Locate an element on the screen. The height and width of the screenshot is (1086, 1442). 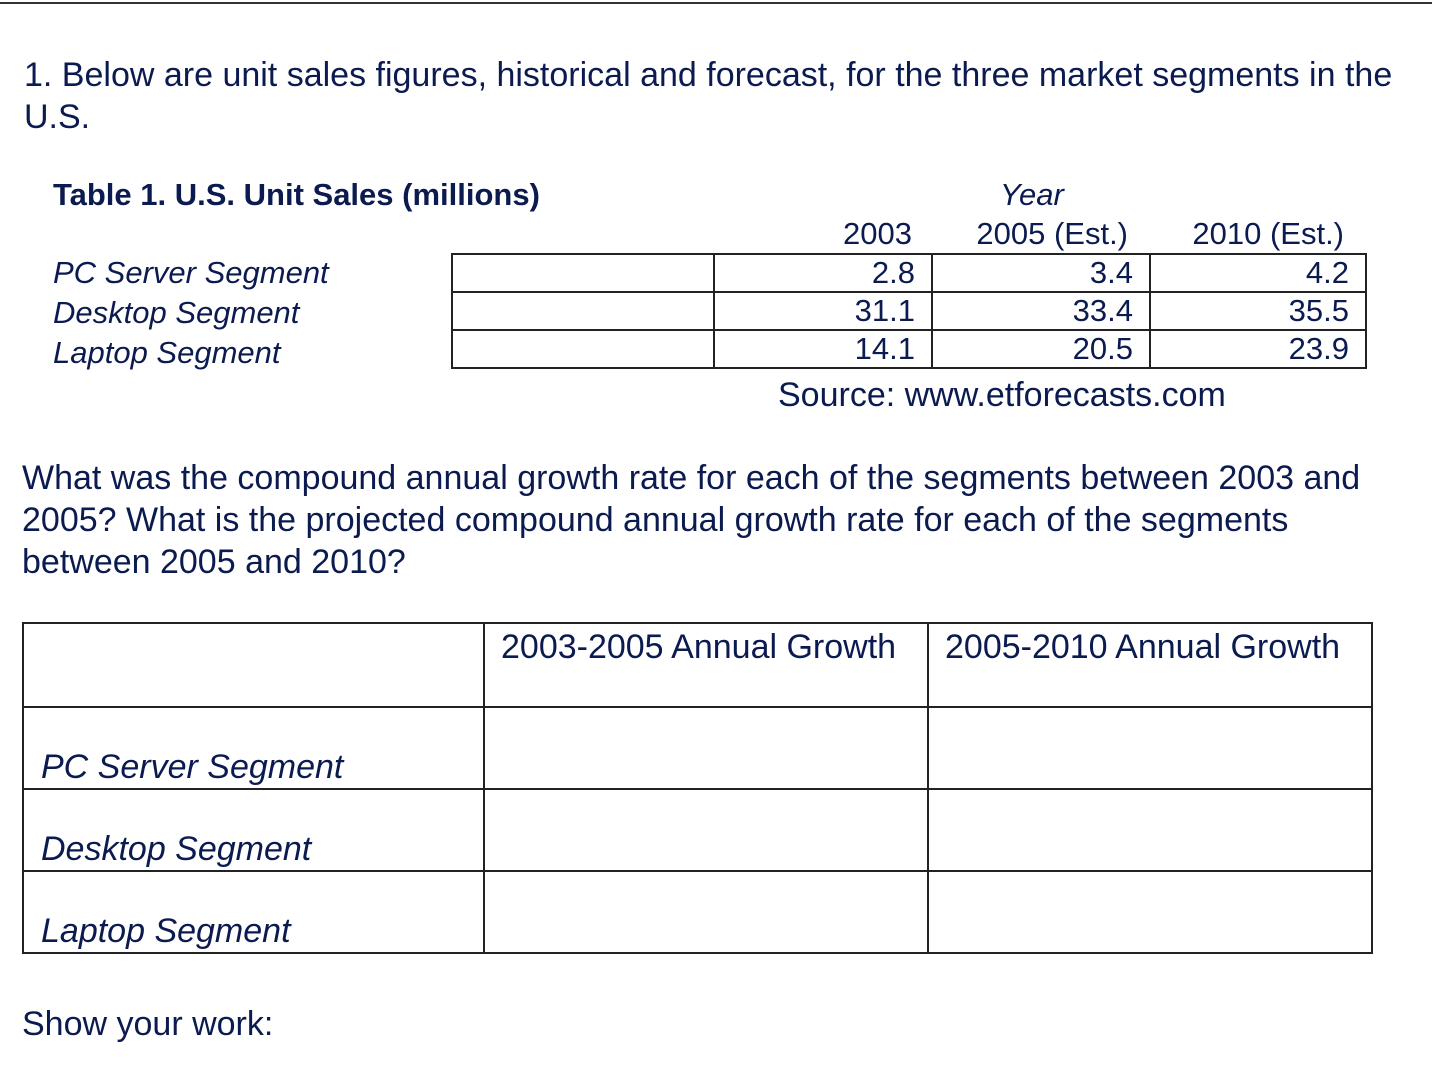
answer-cell-pc-server-2003-2005 is located at coordinates (706, 748).